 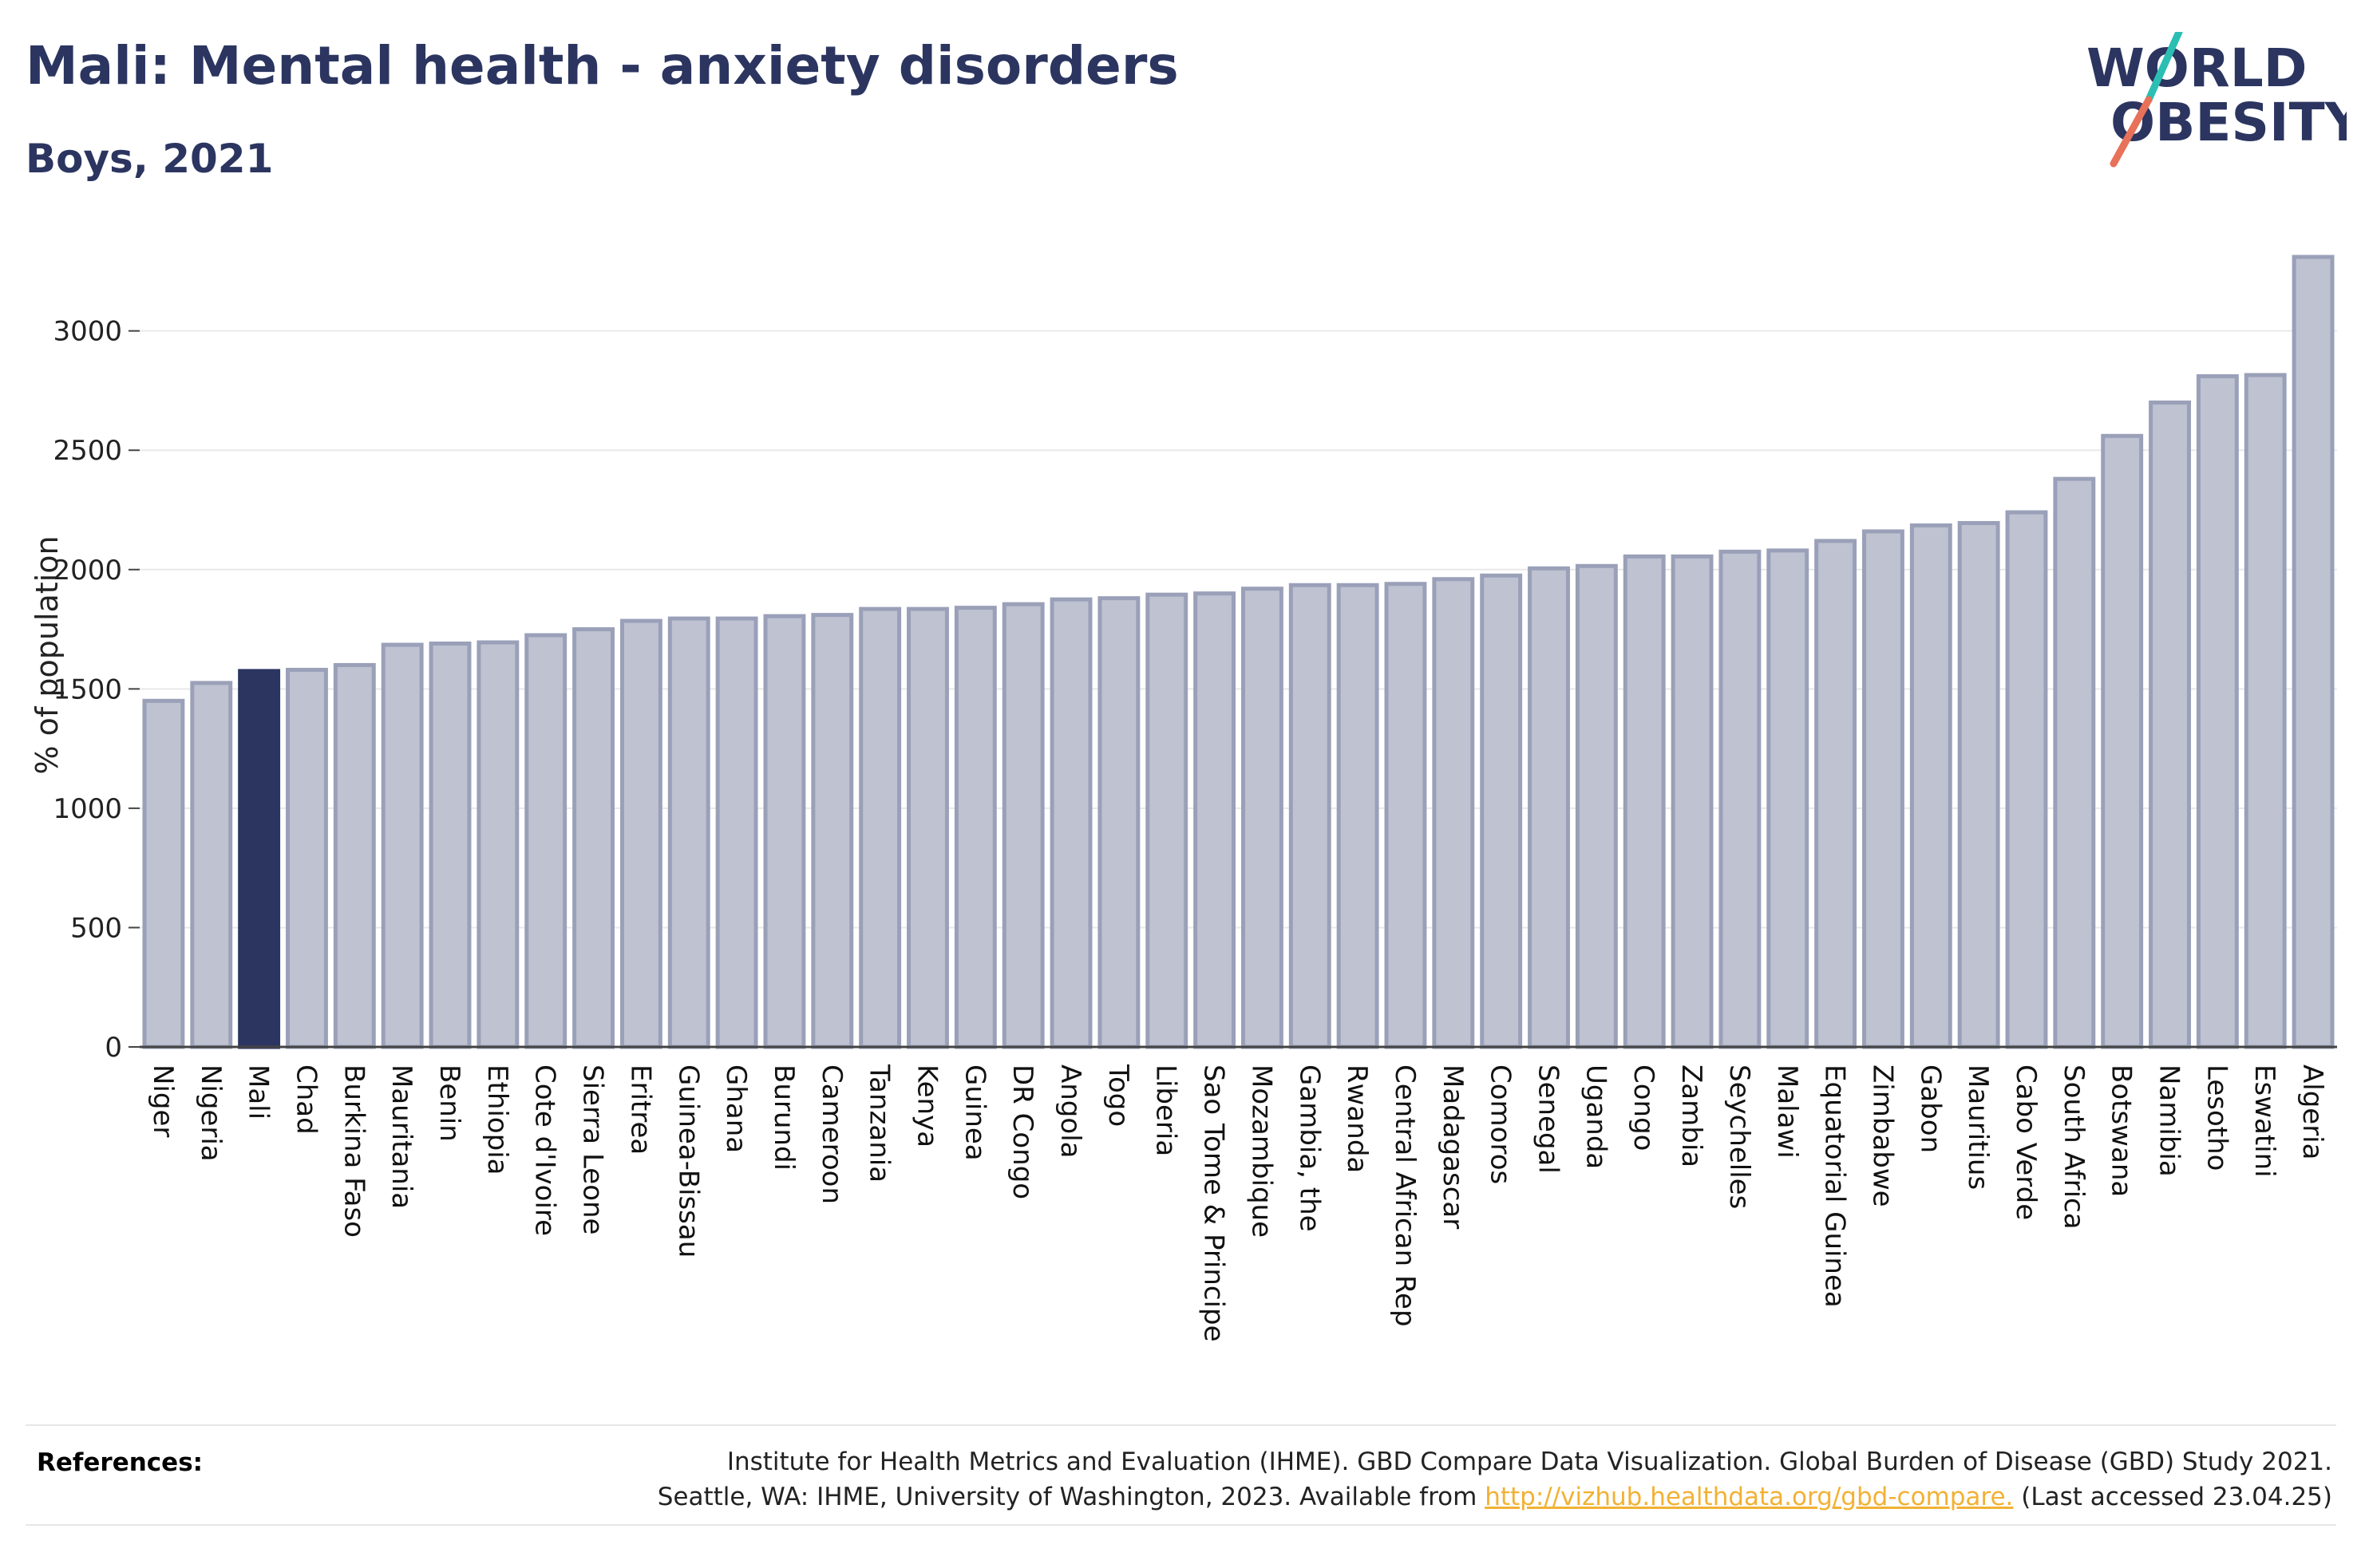 What do you see at coordinates (449, 1103) in the screenshot?
I see `x-tick-label: Benin` at bounding box center [449, 1103].